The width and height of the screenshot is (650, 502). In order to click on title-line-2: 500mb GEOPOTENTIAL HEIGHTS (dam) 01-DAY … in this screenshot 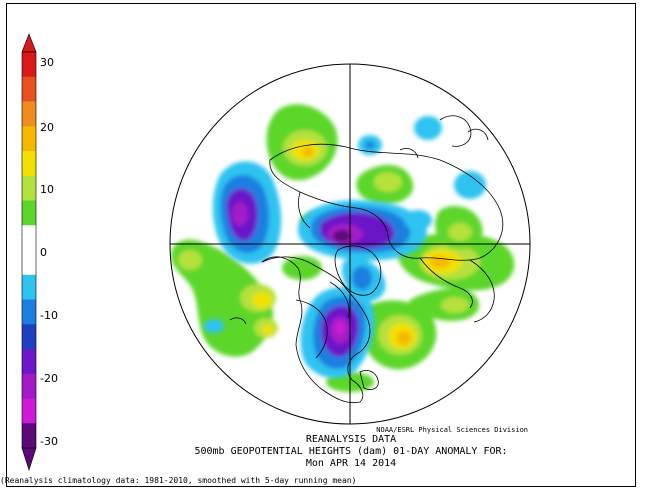, I will do `click(350, 451)`.